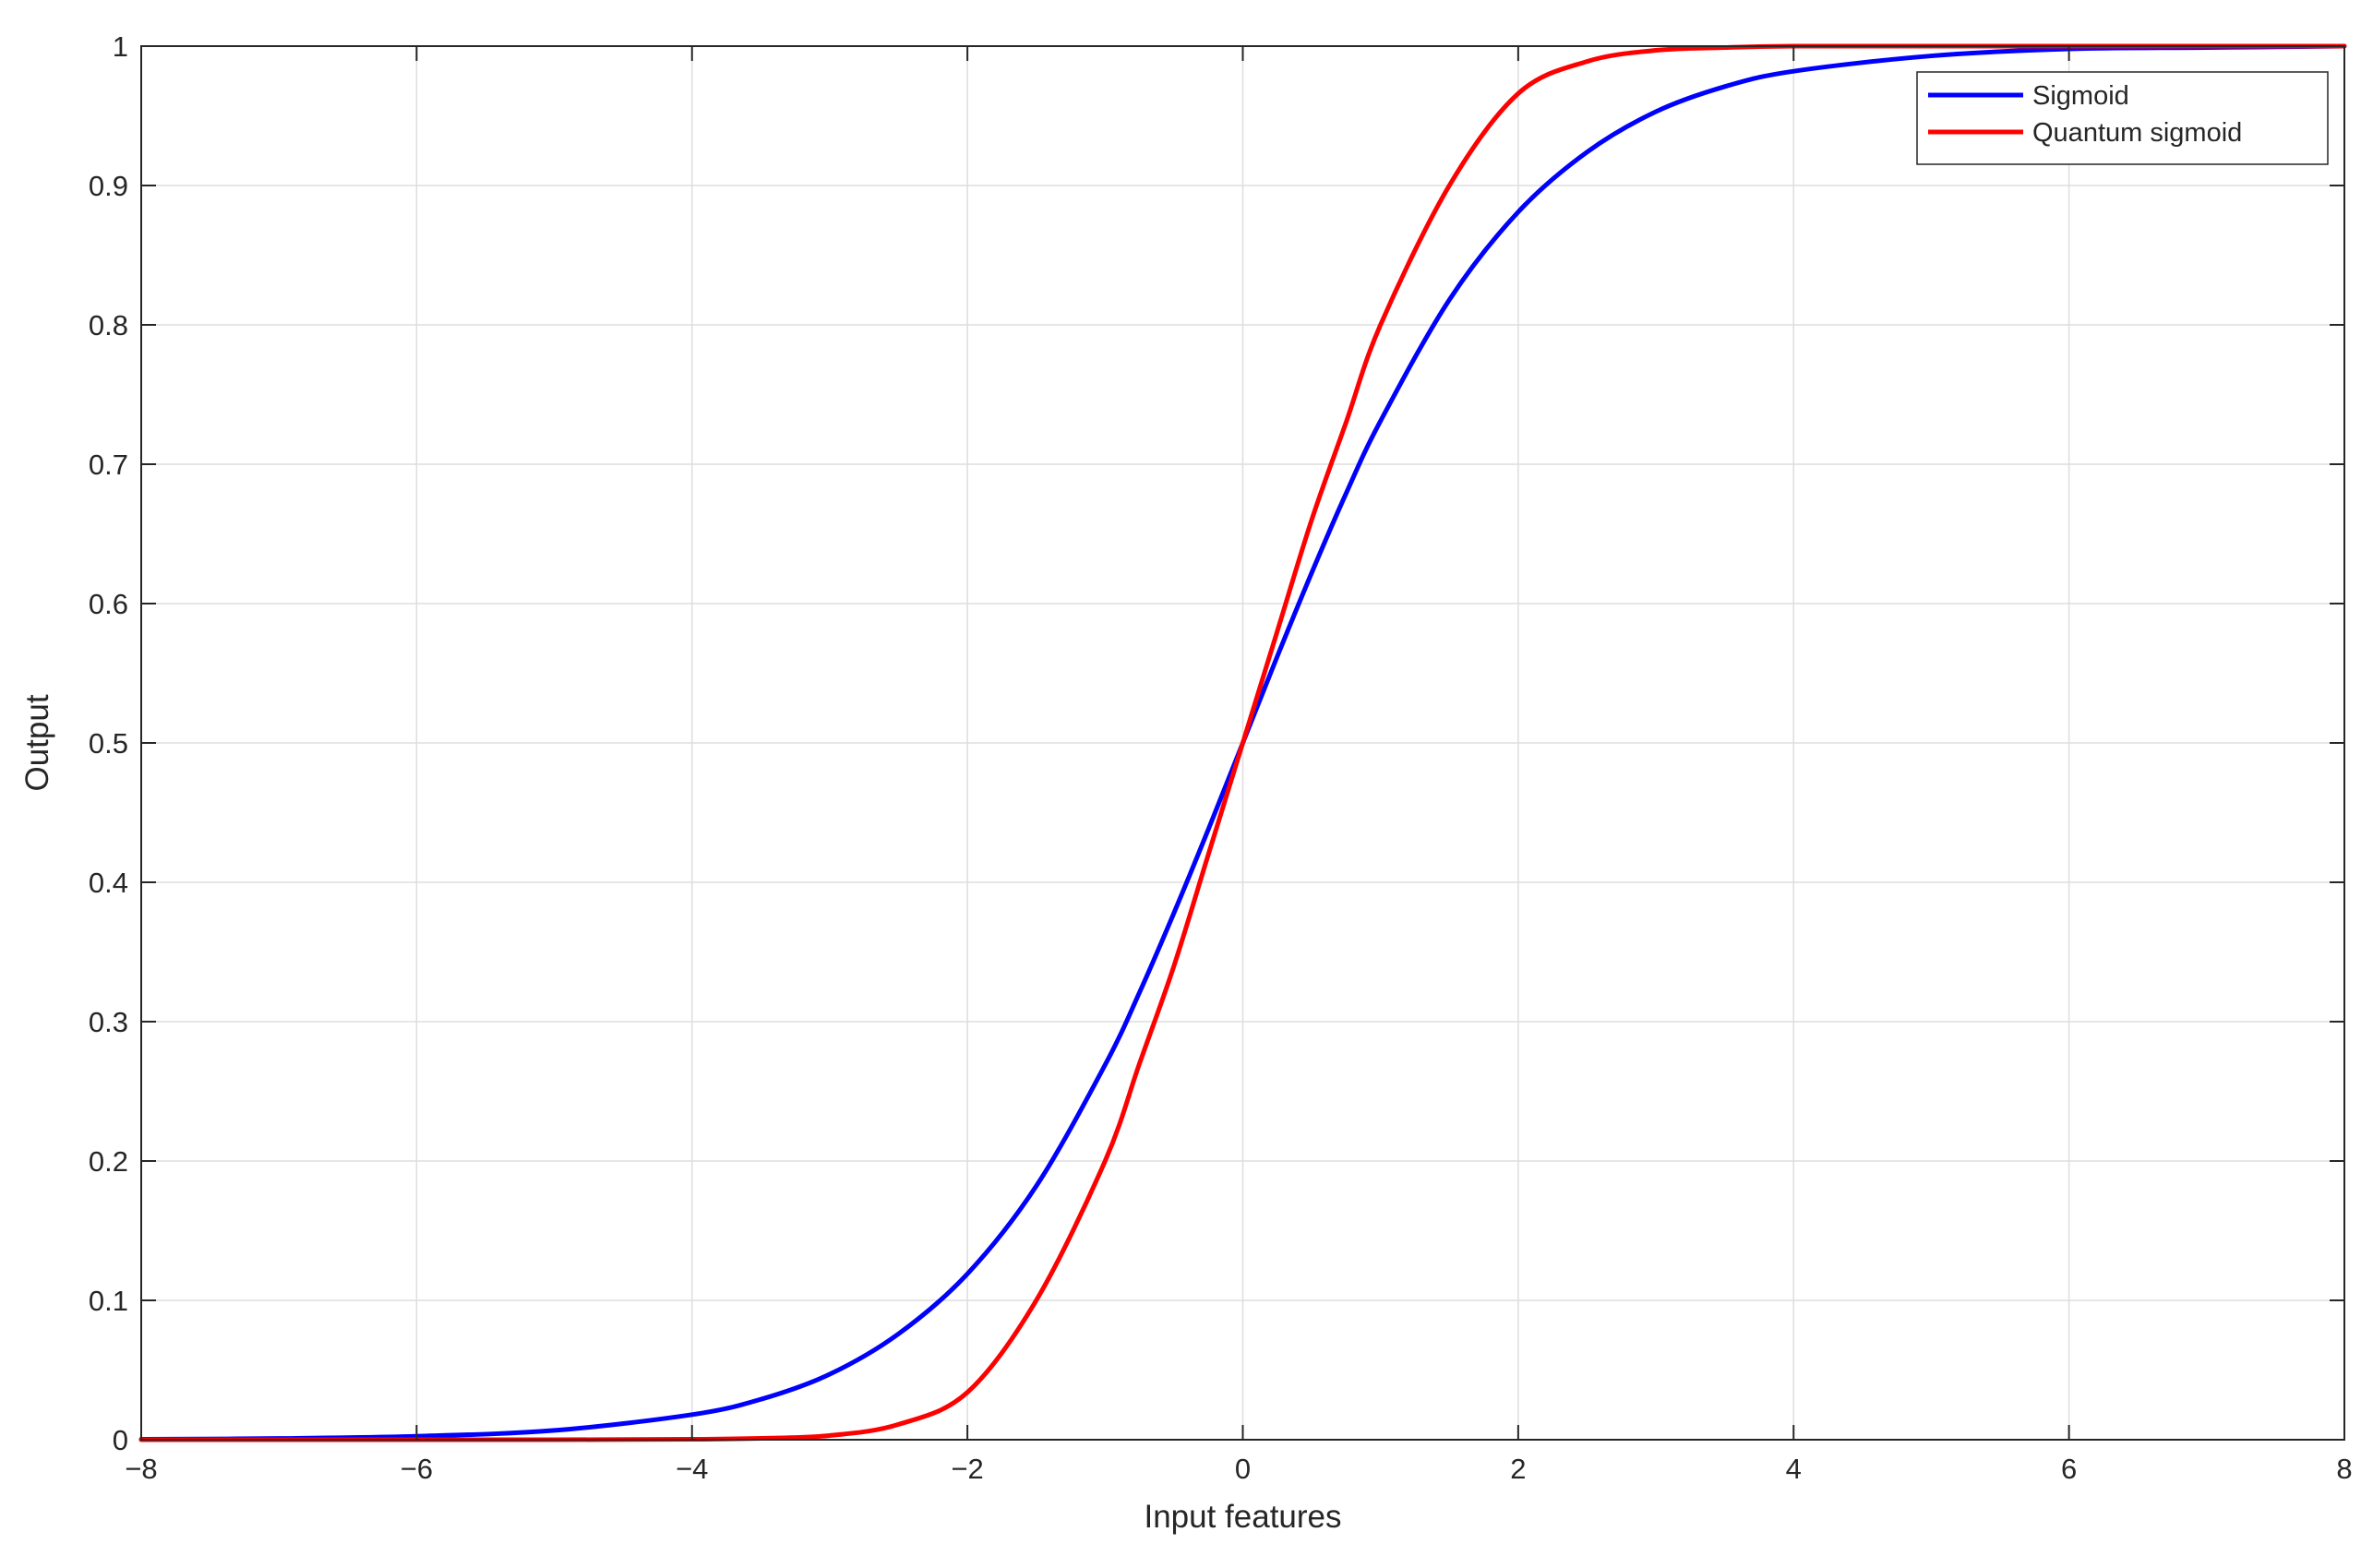 This screenshot has height=1568, width=2373. I want to click on y-axis-label: Output, so click(37, 743).